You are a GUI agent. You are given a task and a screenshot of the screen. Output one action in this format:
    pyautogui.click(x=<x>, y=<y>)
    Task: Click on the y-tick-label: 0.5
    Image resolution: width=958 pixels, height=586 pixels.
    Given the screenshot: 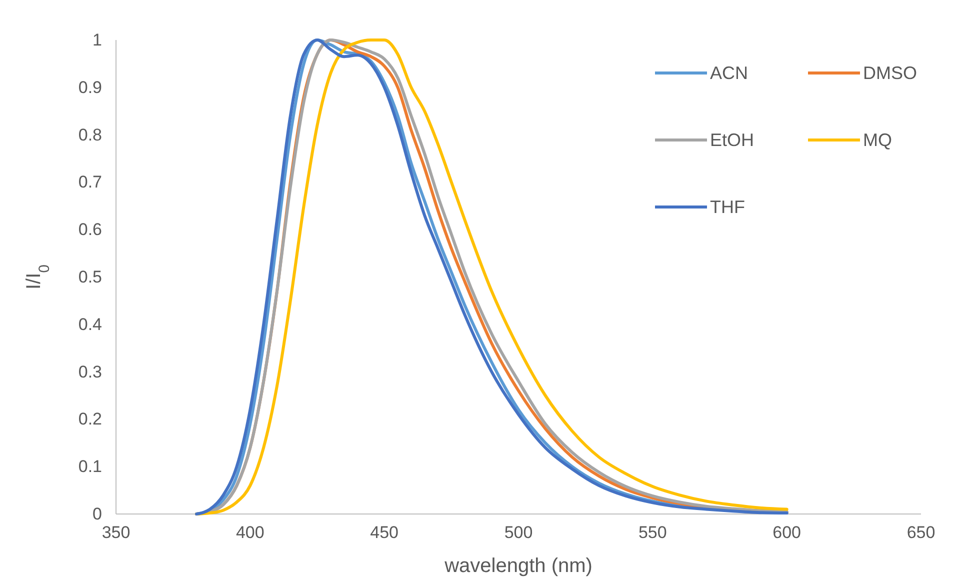 What is the action you would take?
    pyautogui.click(x=90, y=276)
    